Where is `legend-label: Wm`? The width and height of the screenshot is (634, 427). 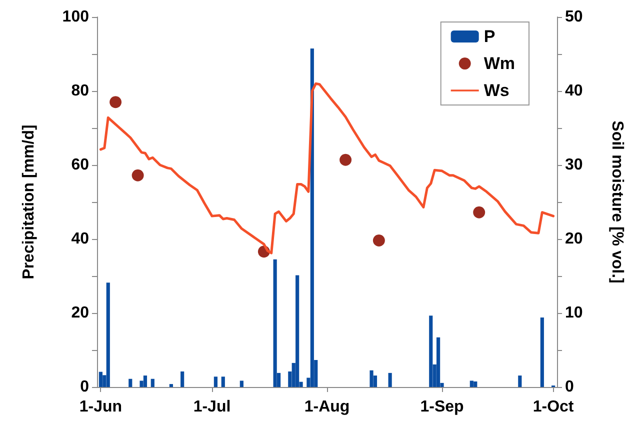 legend-label: Wm is located at coordinates (500, 63).